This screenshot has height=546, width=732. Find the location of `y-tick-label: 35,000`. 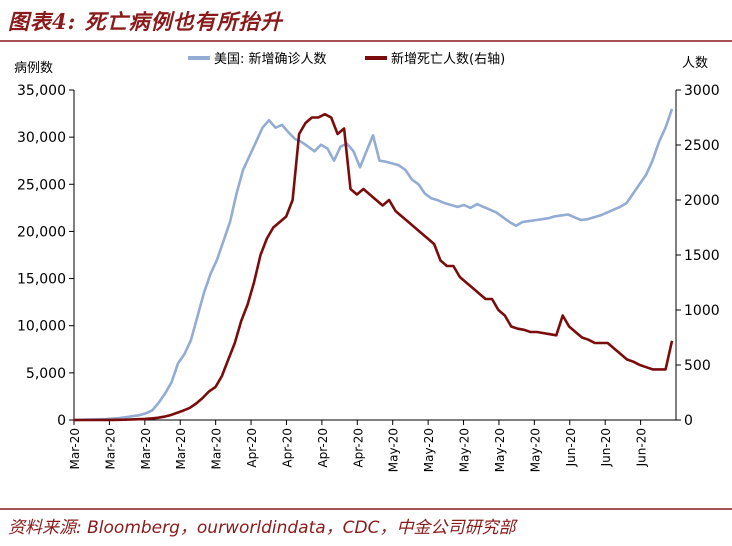

y-tick-label: 35,000 is located at coordinates (41, 91).